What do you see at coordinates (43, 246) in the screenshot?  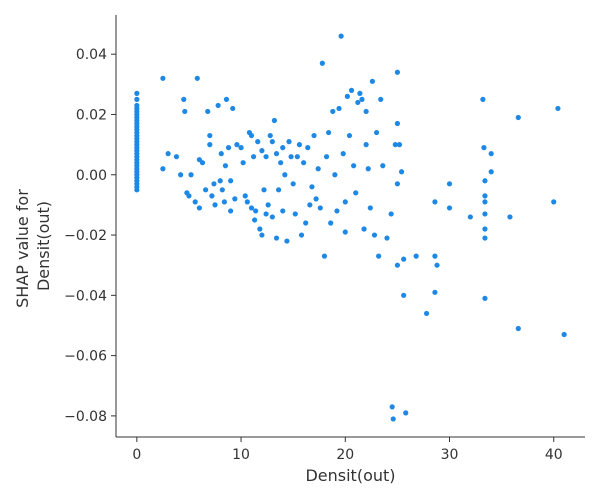 I see `y-axis-label-line-2: Densit(out)` at bounding box center [43, 246].